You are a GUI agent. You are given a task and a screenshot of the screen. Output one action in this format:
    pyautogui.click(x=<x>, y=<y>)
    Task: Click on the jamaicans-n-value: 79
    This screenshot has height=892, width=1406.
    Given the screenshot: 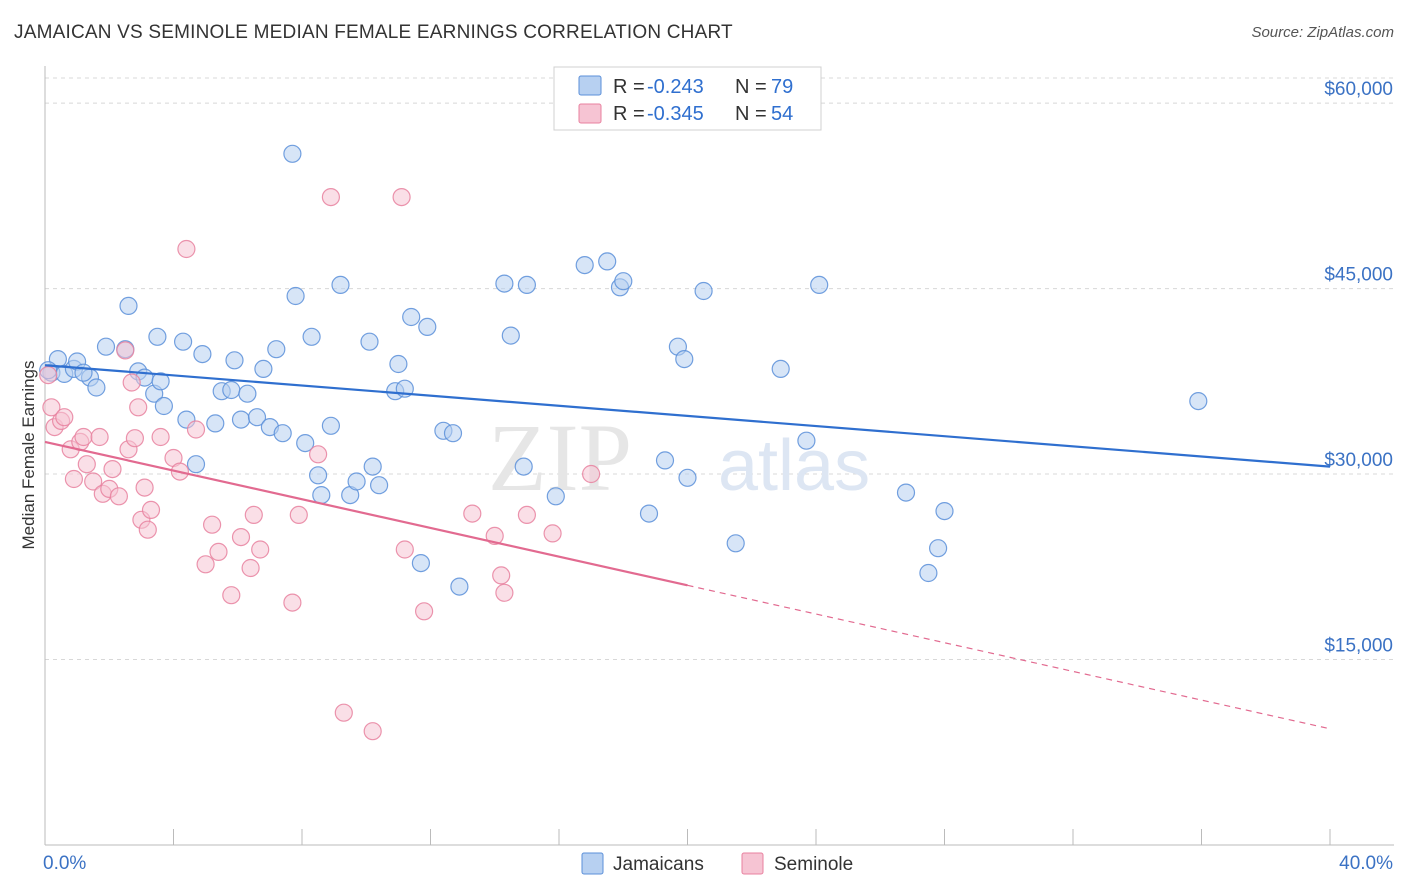 What is the action you would take?
    pyautogui.click(x=782, y=87)
    